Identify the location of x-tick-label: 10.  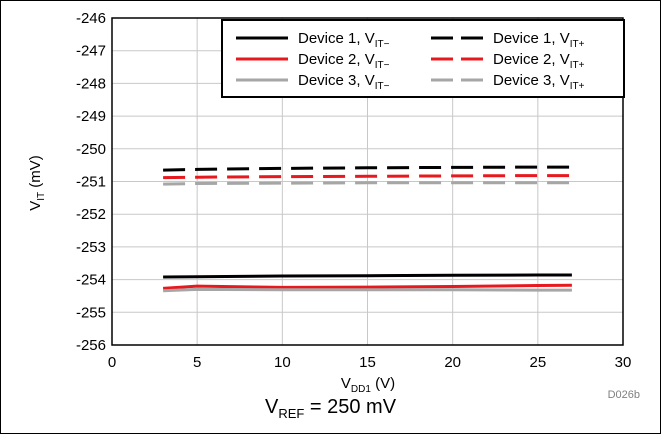
(282, 362).